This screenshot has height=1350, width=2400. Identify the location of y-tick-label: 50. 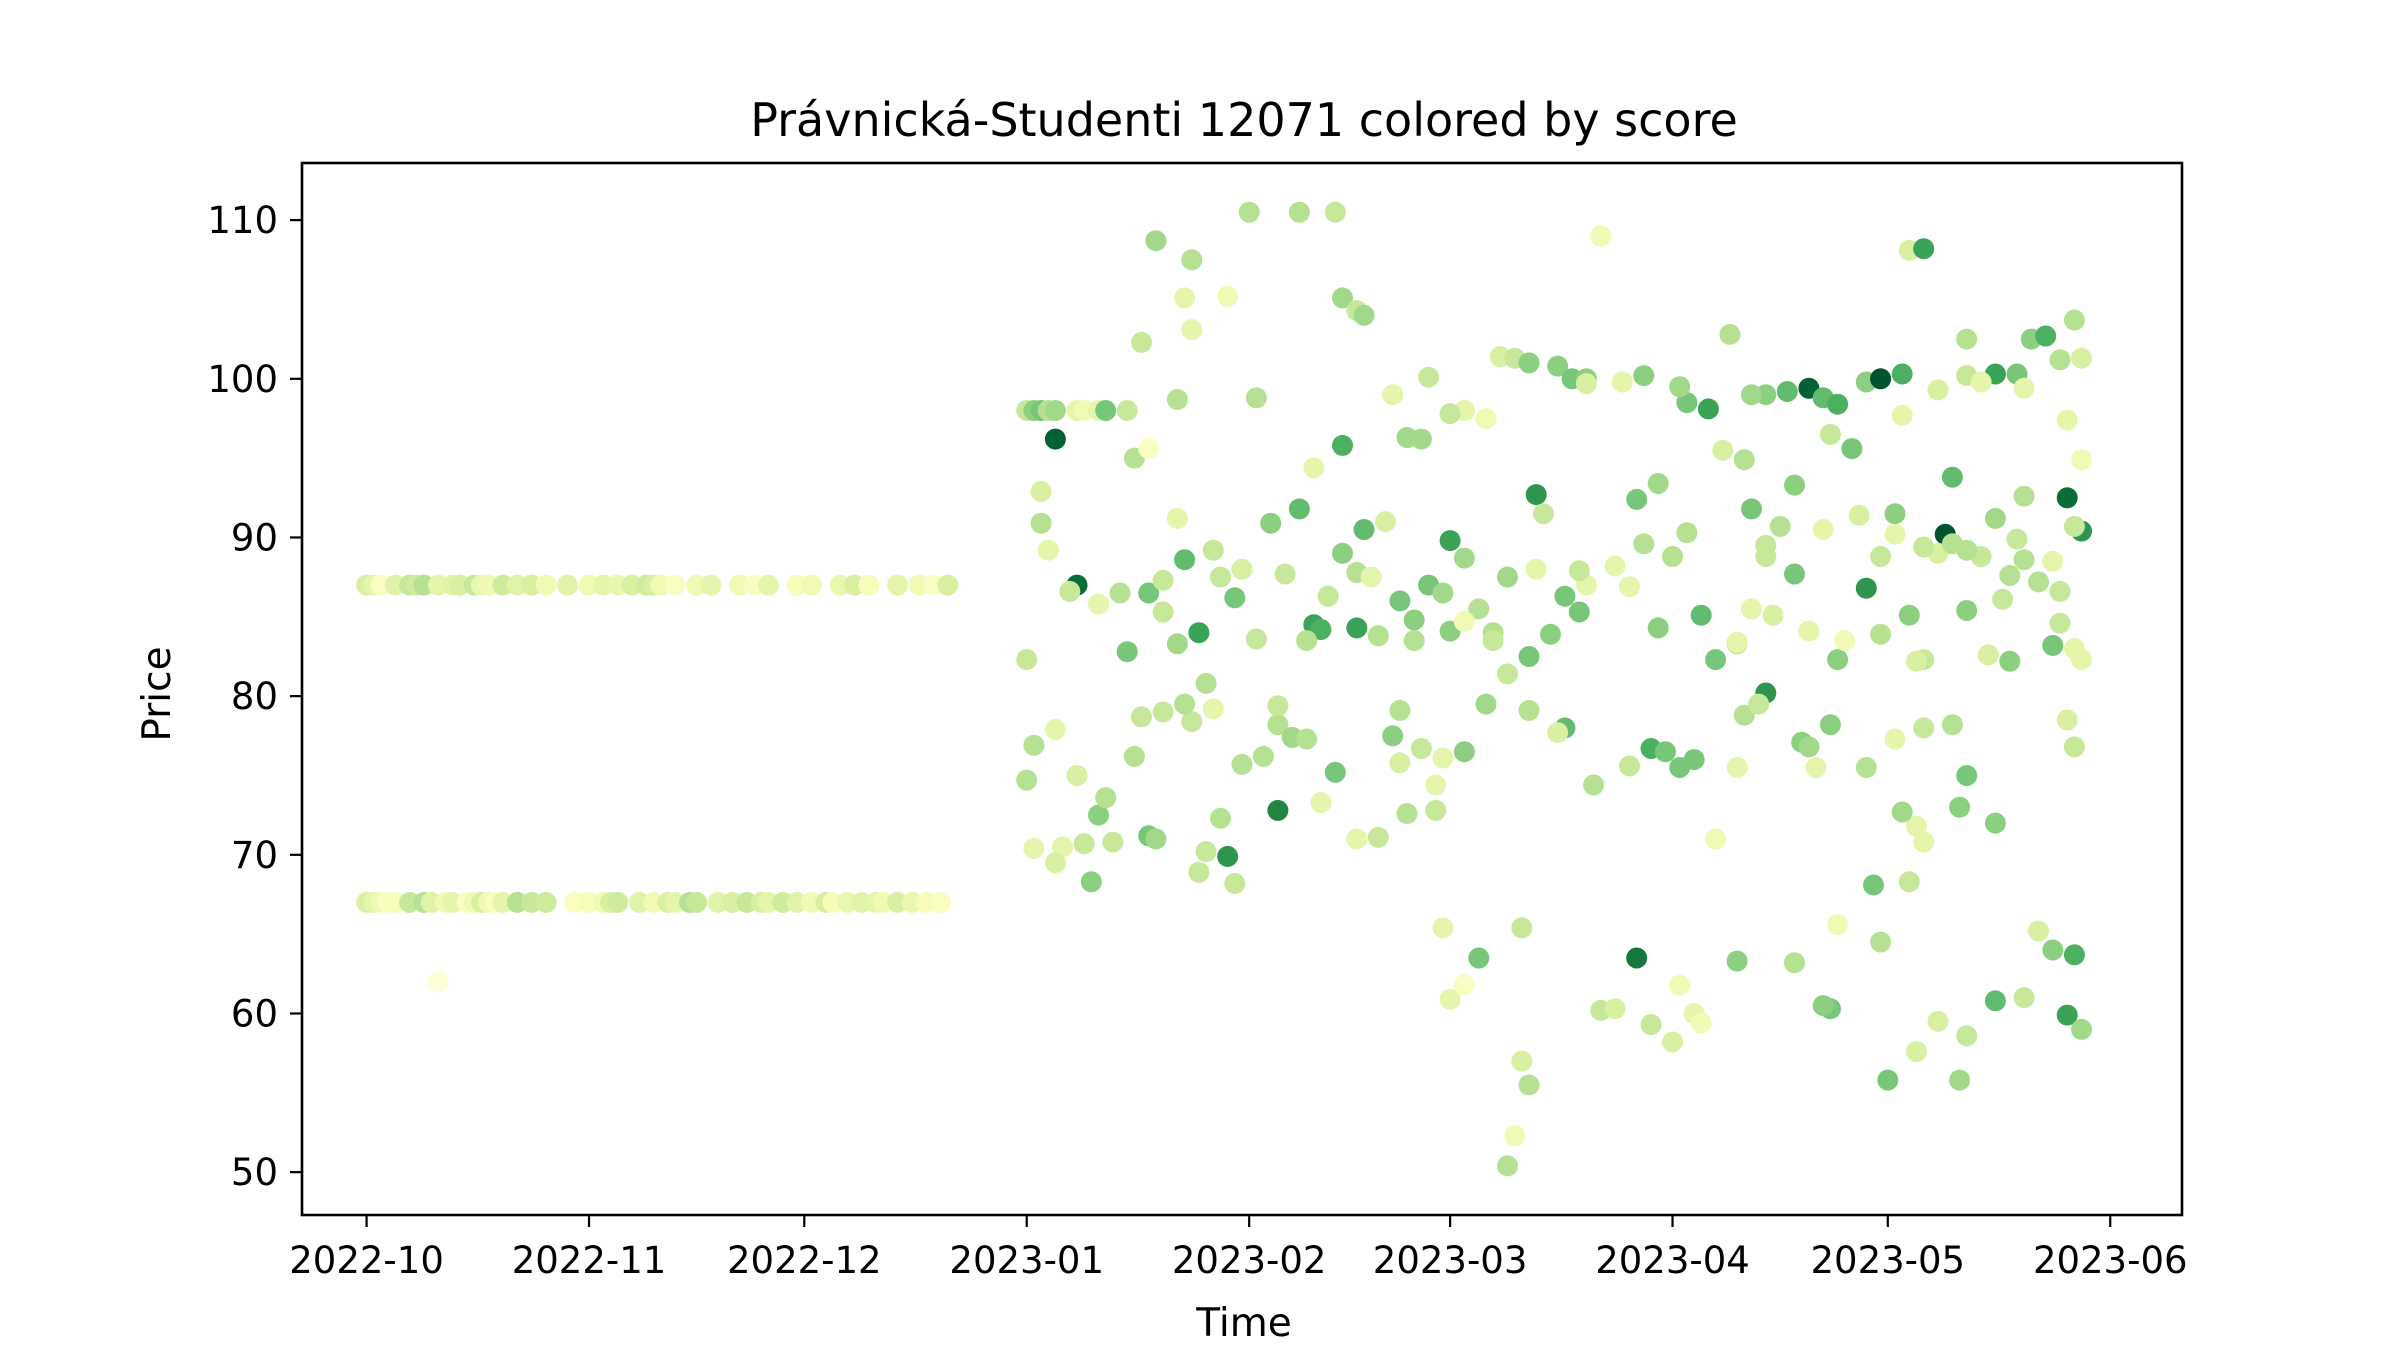
(254, 1172).